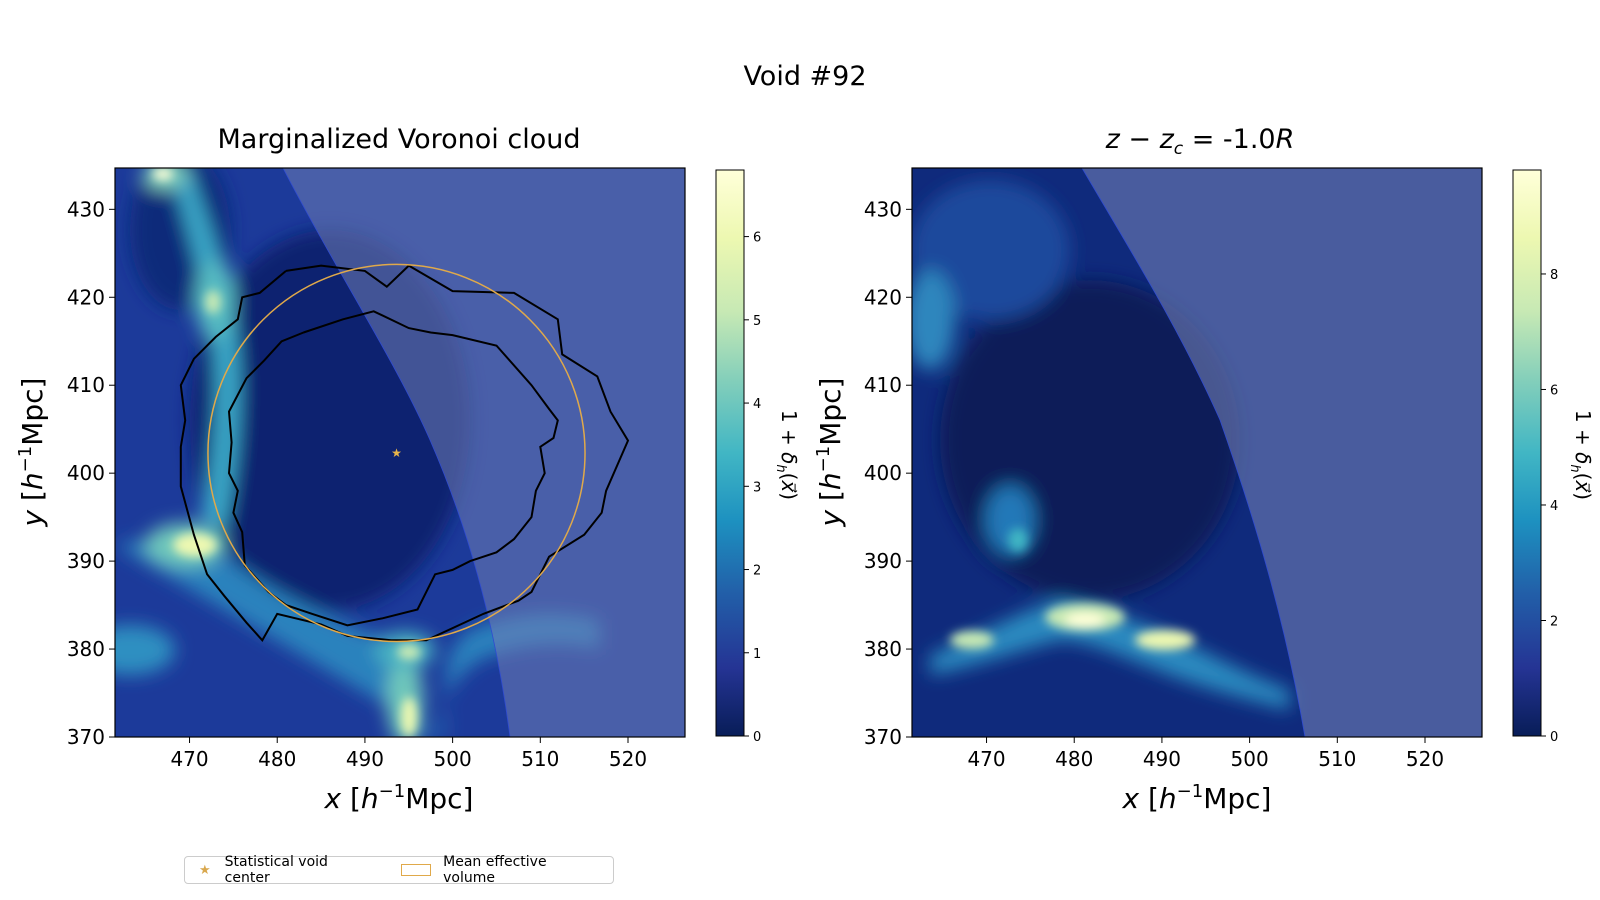 The width and height of the screenshot is (1600, 900). I want to click on left-ytick-label: 430, so click(86, 209).